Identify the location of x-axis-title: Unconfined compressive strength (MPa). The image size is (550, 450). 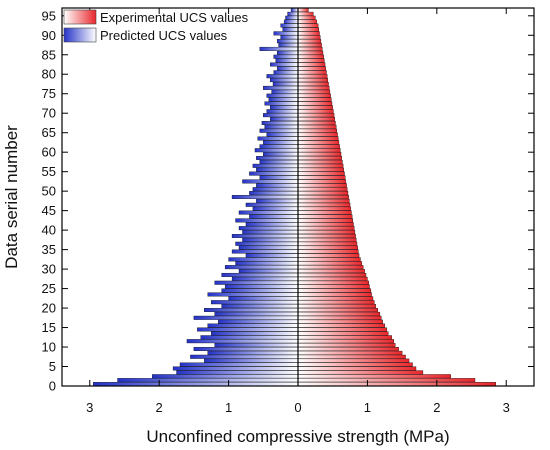
(297, 436).